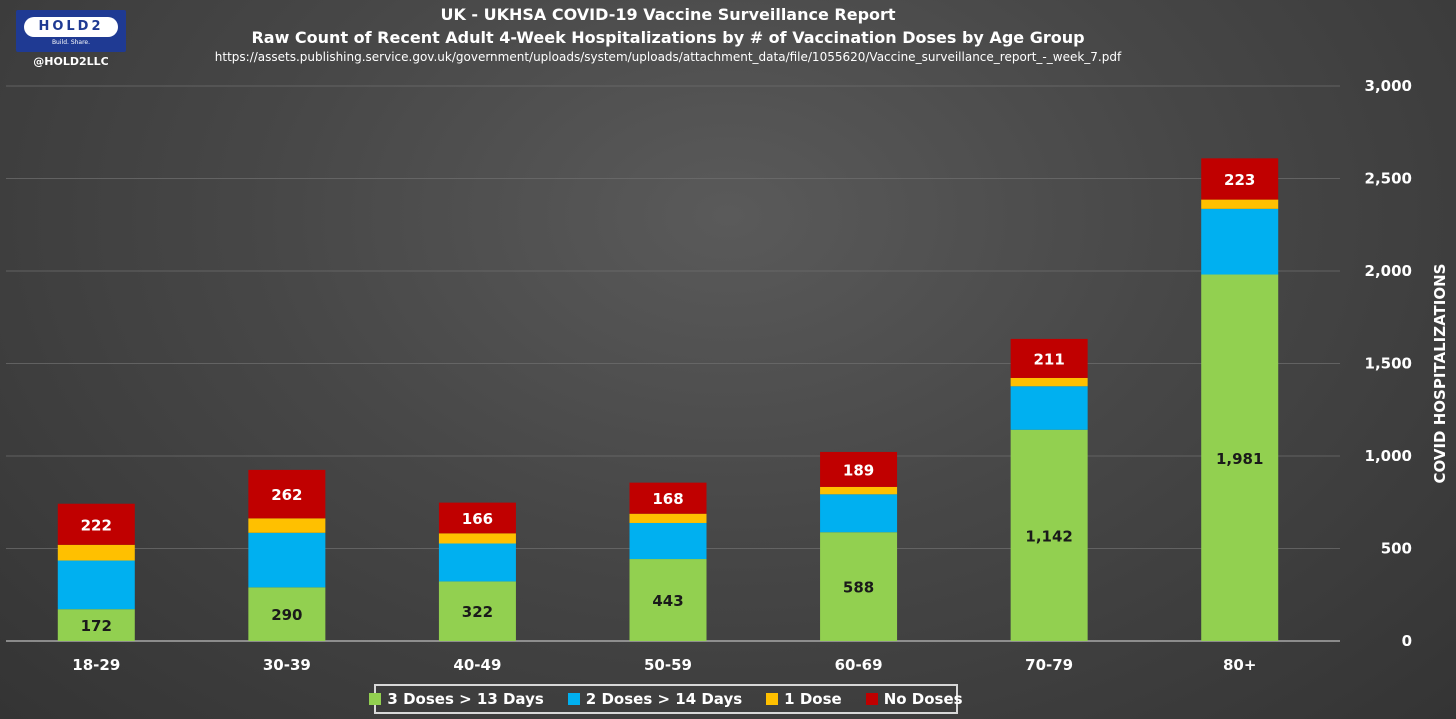  Describe the element at coordinates (465, 699) in the screenshot. I see `legend-label: 3 Doses > 13 Days` at that location.